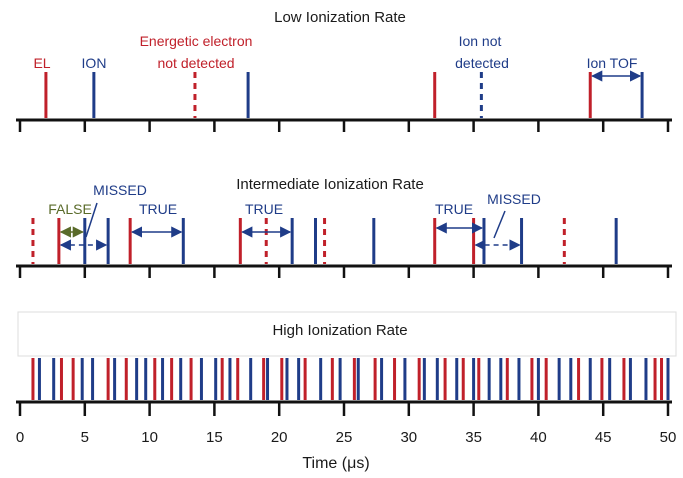  I want to click on panel-high-title: High Ionization Rate, so click(339, 330).